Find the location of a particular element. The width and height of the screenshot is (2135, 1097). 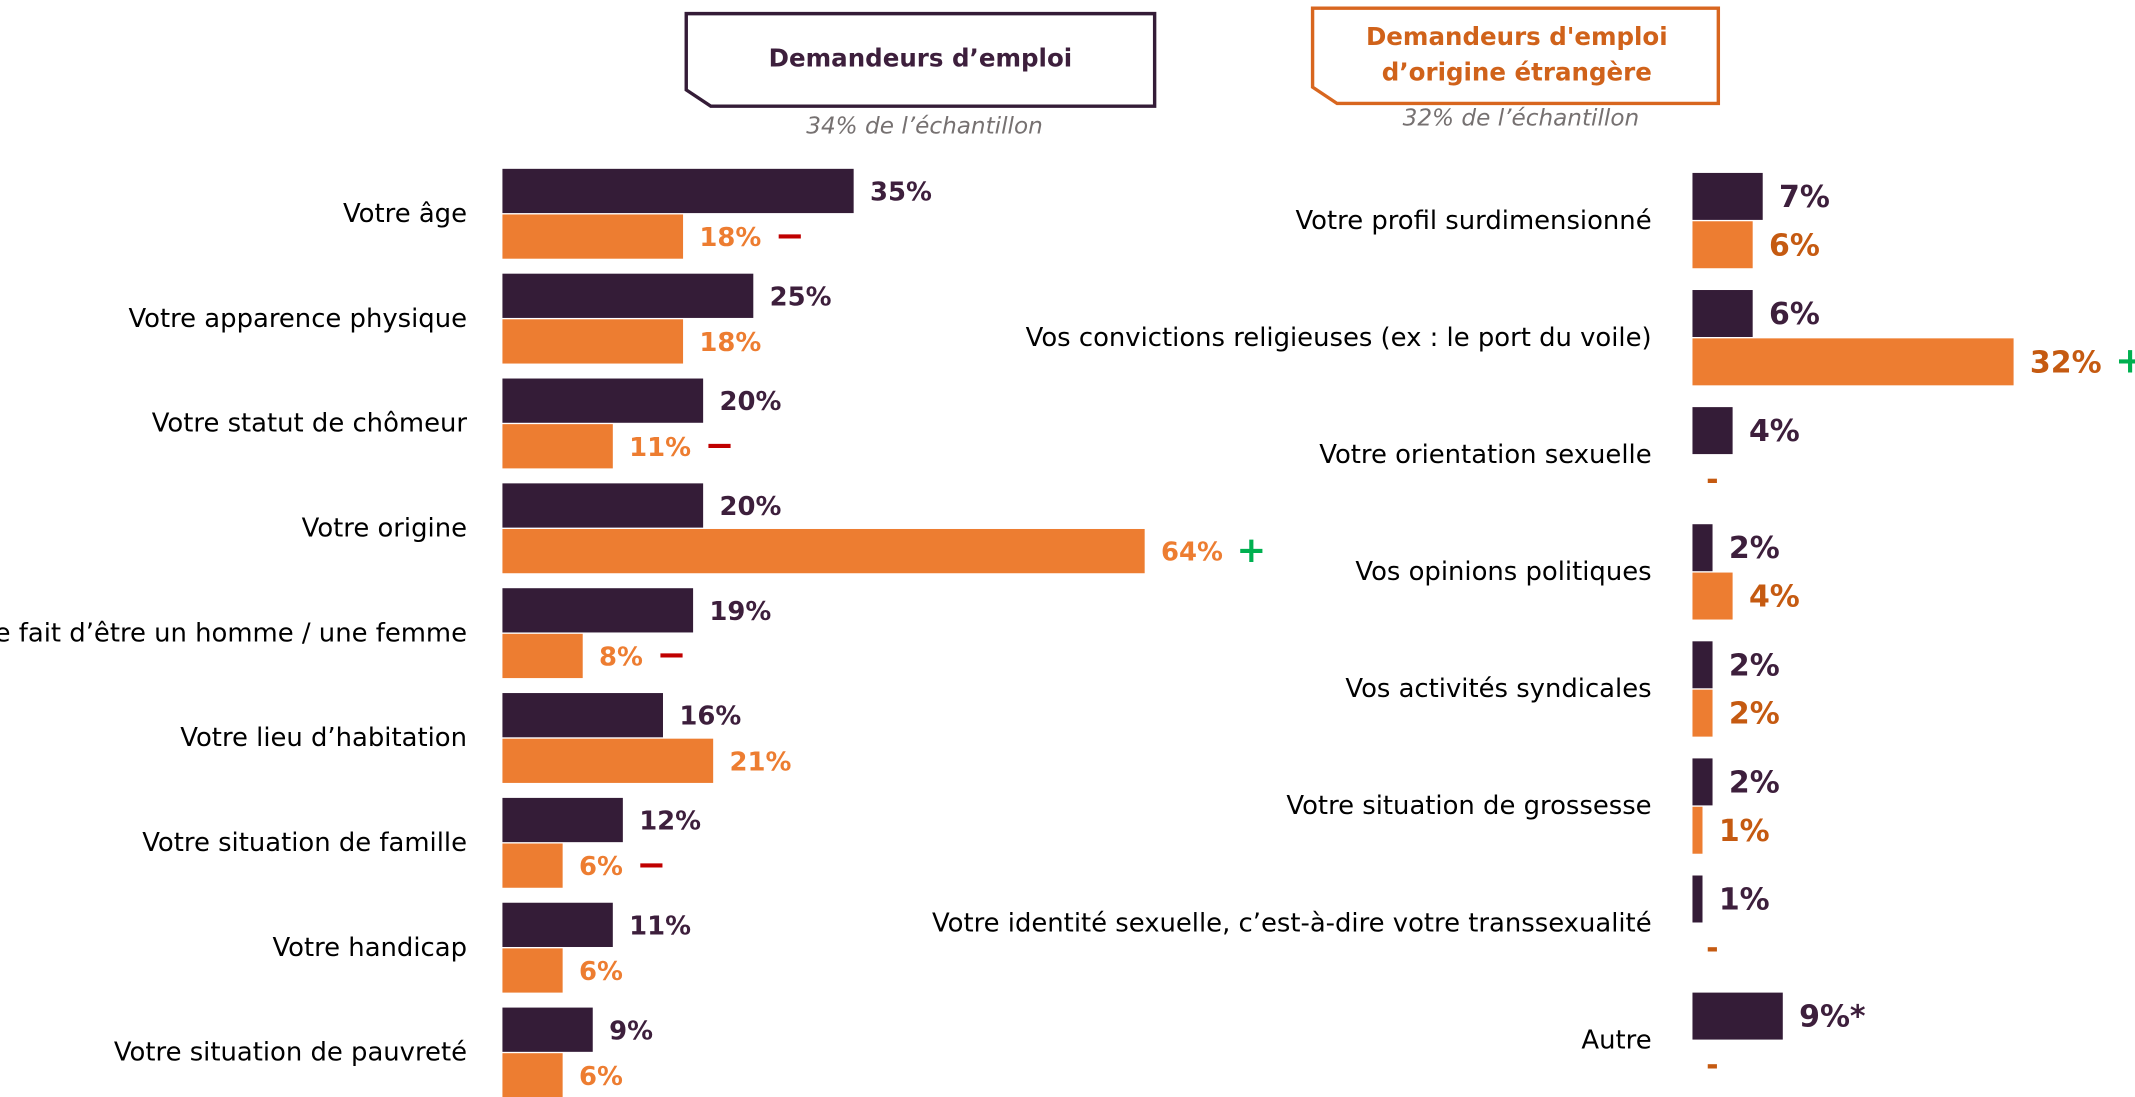

value-label: 35% is located at coordinates (901, 193).